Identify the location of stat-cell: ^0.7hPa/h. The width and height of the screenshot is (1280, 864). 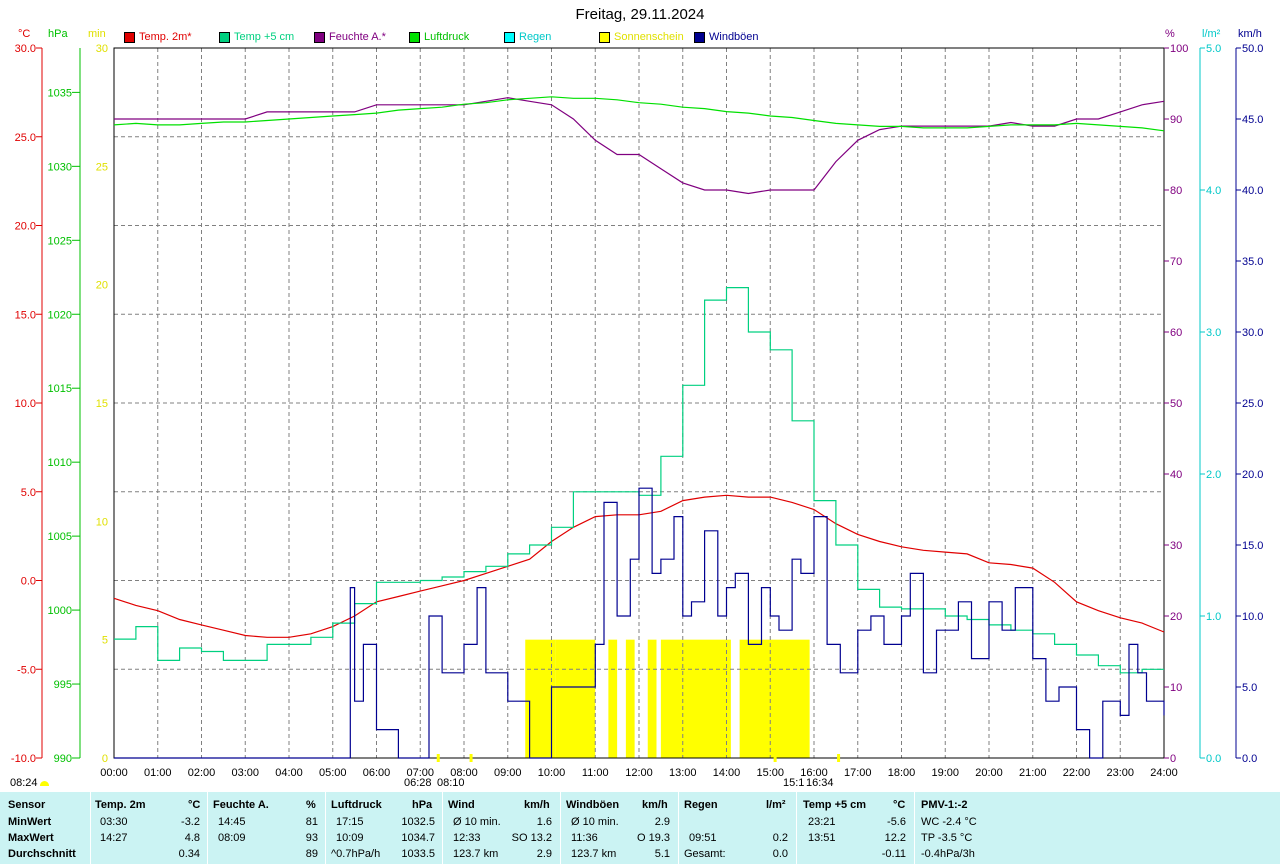
(356, 854).